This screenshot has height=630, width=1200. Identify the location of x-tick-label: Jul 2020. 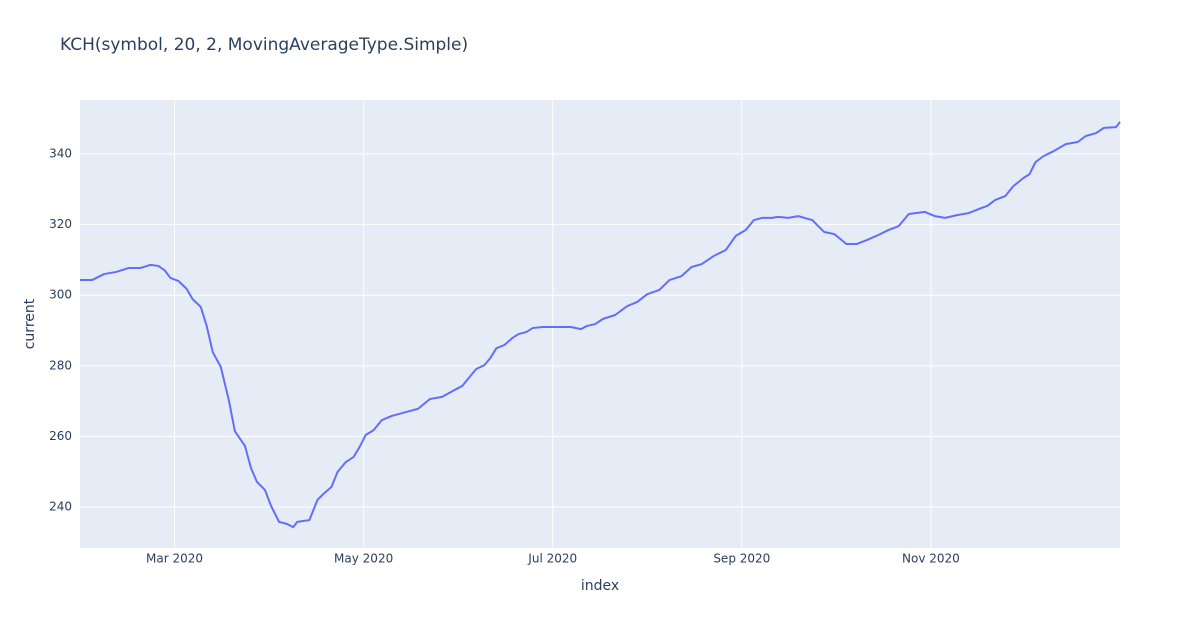
(552, 559).